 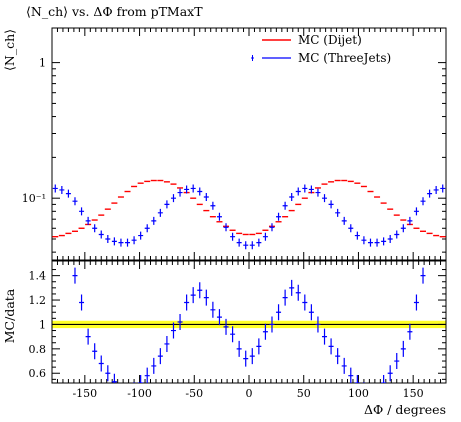 What do you see at coordinates (34, 198) in the screenshot?
I see `main-y-tick-label: 10⁻¹` at bounding box center [34, 198].